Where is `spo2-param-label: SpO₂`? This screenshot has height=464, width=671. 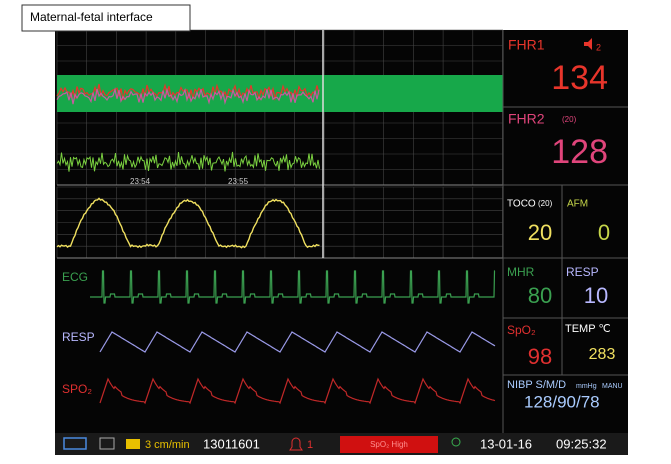
spo2-param-label: SpO₂ is located at coordinates (521, 330).